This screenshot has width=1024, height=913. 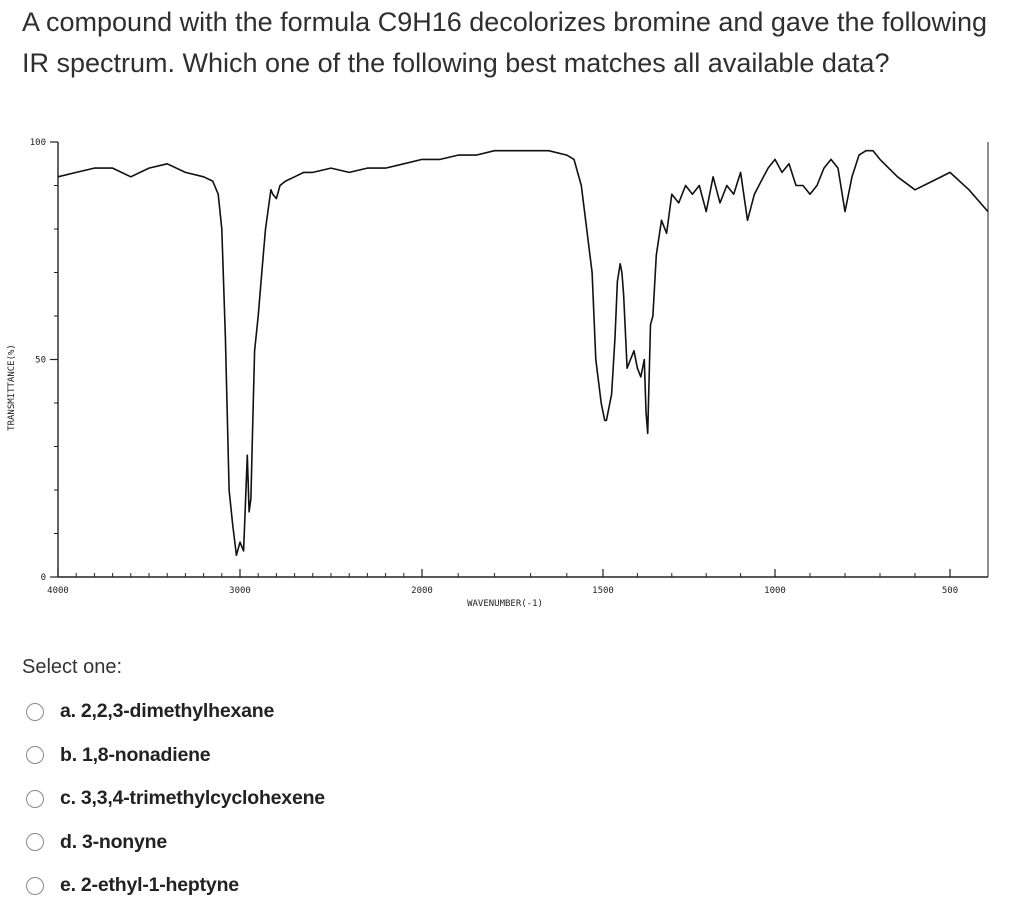 I want to click on option-e: e. 2-ethyl-1-heptyne, so click(x=175, y=886).